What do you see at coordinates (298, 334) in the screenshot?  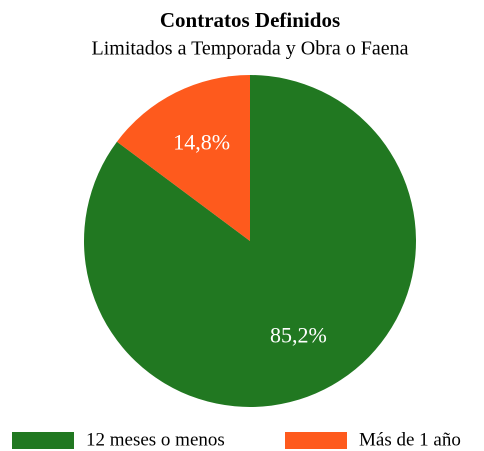 I see `data-label: 85,2%` at bounding box center [298, 334].